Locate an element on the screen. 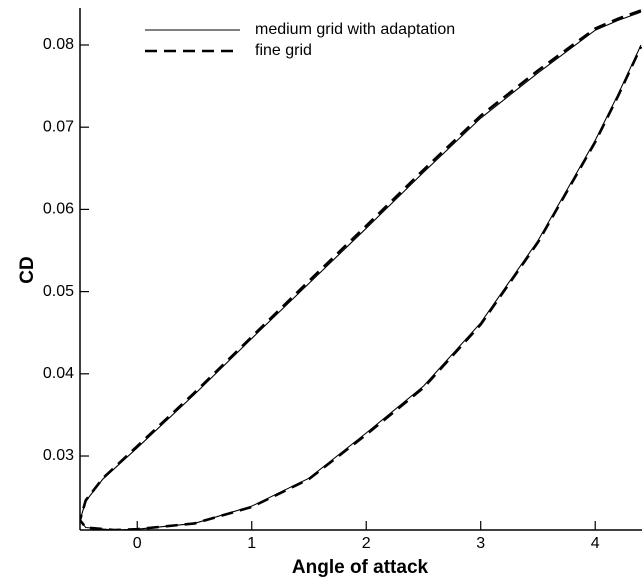  y-tick-label: 0.06 is located at coordinates (58, 209).